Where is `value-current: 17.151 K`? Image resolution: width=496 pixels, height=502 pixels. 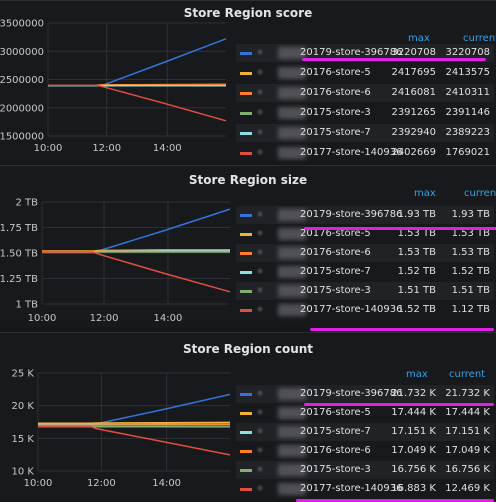
value-current: 17.151 K is located at coordinates (467, 431).